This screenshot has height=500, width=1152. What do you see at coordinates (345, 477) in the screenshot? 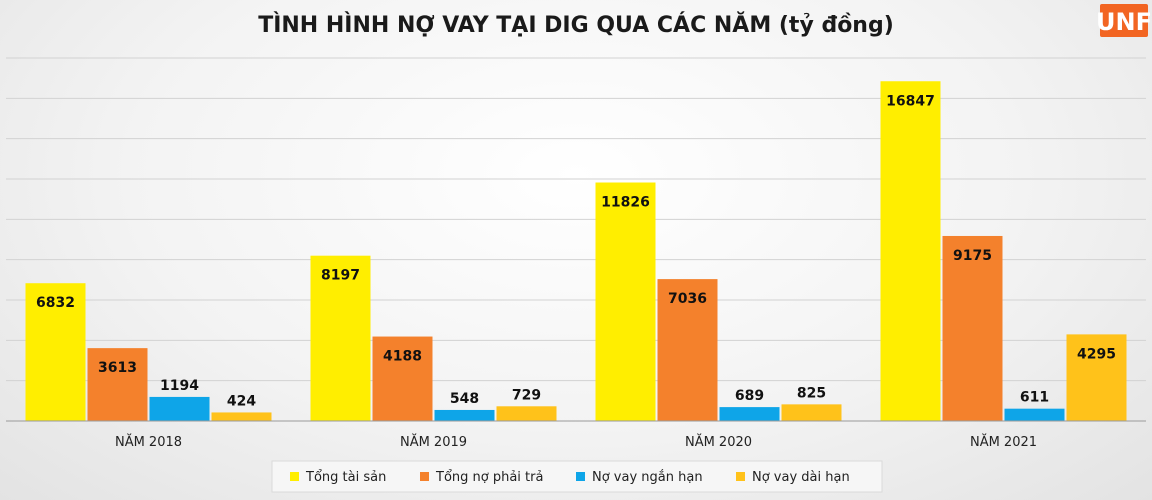
I see `legend-entry: Tổng tài sản` at bounding box center [345, 477].